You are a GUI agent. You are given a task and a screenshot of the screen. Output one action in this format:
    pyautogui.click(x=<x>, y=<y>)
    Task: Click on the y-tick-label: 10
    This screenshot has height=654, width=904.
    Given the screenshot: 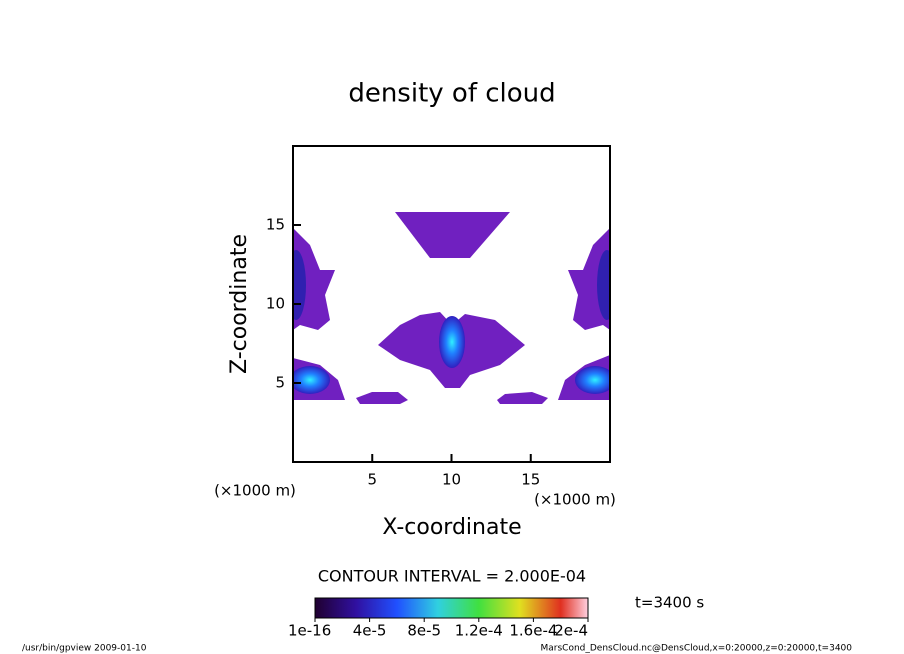 What is the action you would take?
    pyautogui.click(x=275, y=304)
    